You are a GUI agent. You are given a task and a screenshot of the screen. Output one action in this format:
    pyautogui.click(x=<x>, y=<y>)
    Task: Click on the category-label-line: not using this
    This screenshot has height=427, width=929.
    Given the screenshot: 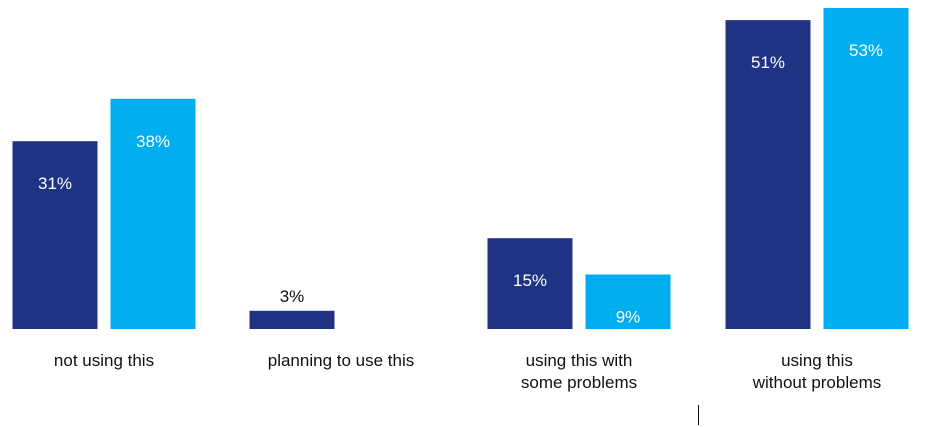 What is the action you would take?
    pyautogui.click(x=104, y=360)
    